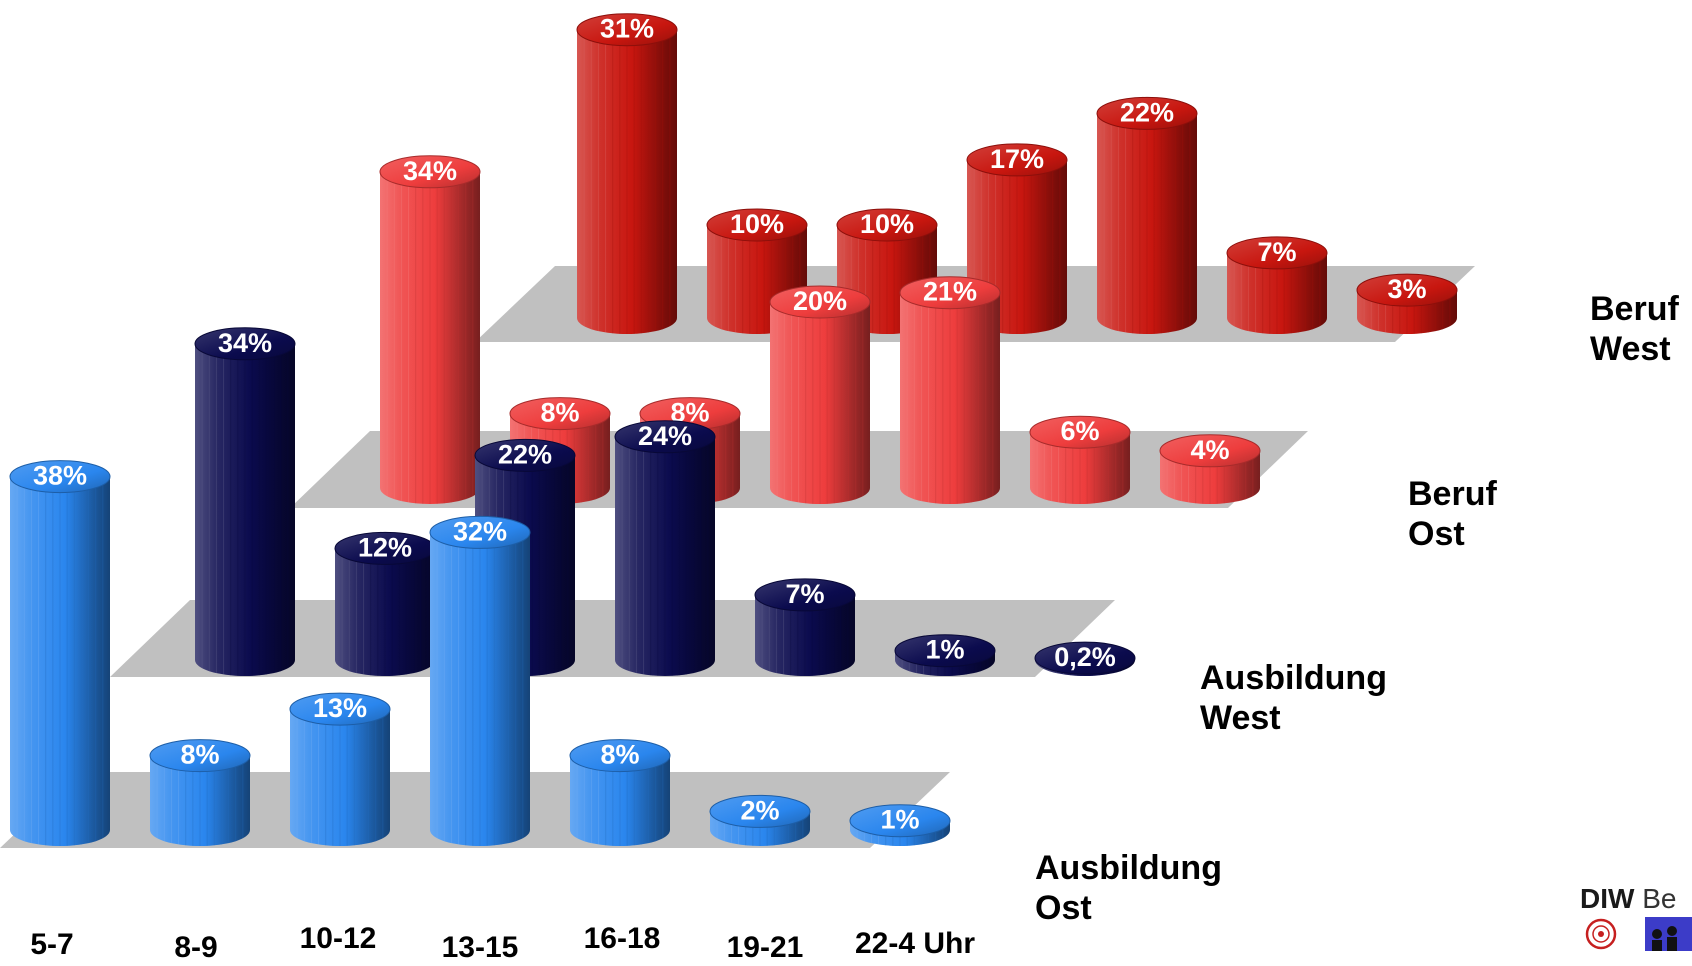 This screenshot has width=1692, height=966. What do you see at coordinates (619, 755) in the screenshot?
I see `value-label-ausbildung-ost-4: 8%` at bounding box center [619, 755].